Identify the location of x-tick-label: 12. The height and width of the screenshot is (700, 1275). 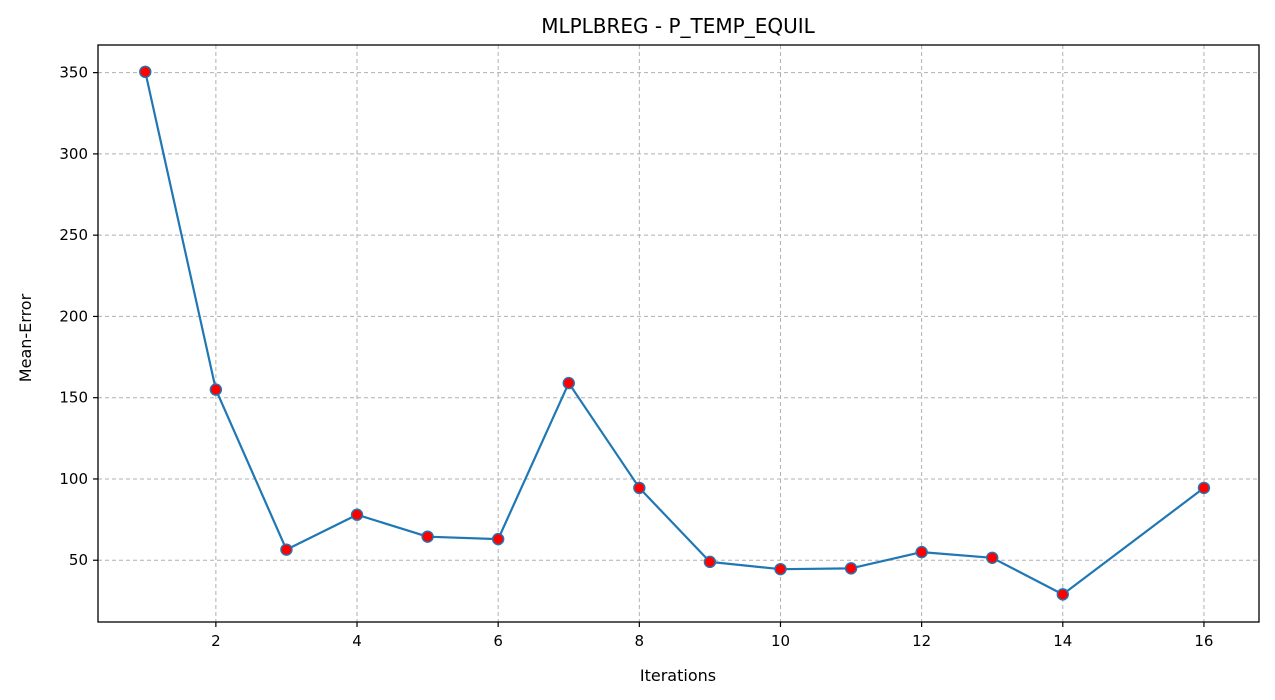
(921, 641).